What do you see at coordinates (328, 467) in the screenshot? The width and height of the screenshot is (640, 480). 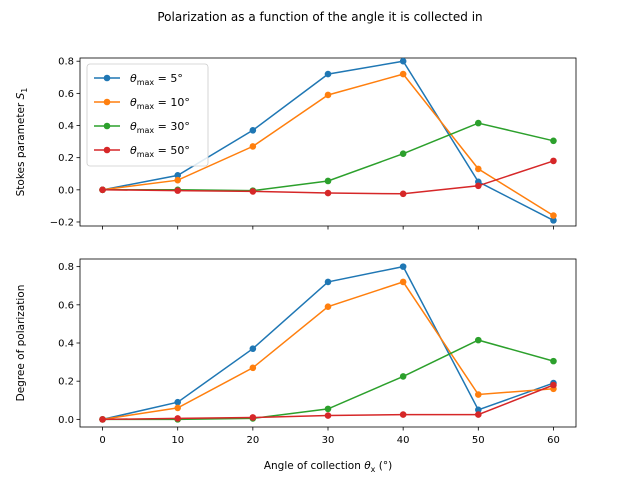 I see `x-axis-label: Angle of collection θx (°)` at bounding box center [328, 467].